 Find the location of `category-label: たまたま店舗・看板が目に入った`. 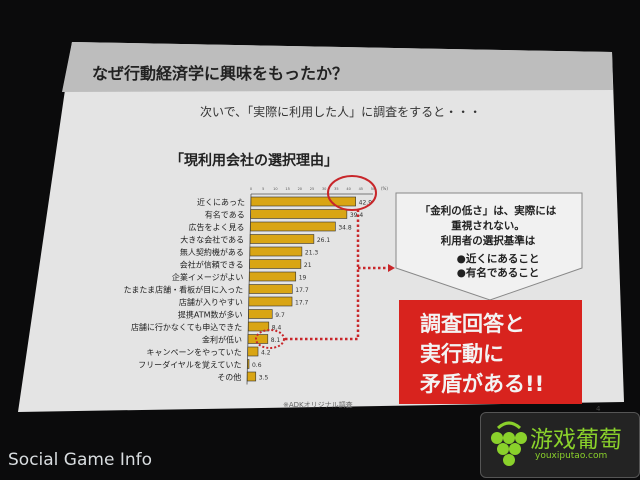

category-label: たまたま店舗・看板が目に入った is located at coordinates (184, 290).